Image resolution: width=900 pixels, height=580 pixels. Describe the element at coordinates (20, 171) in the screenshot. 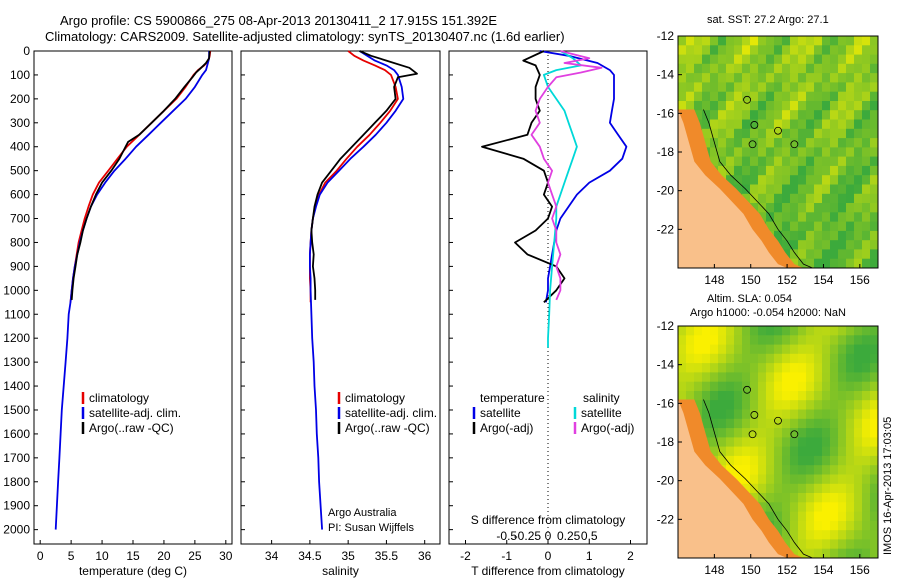

I see `depth-tick-label: 500` at that location.